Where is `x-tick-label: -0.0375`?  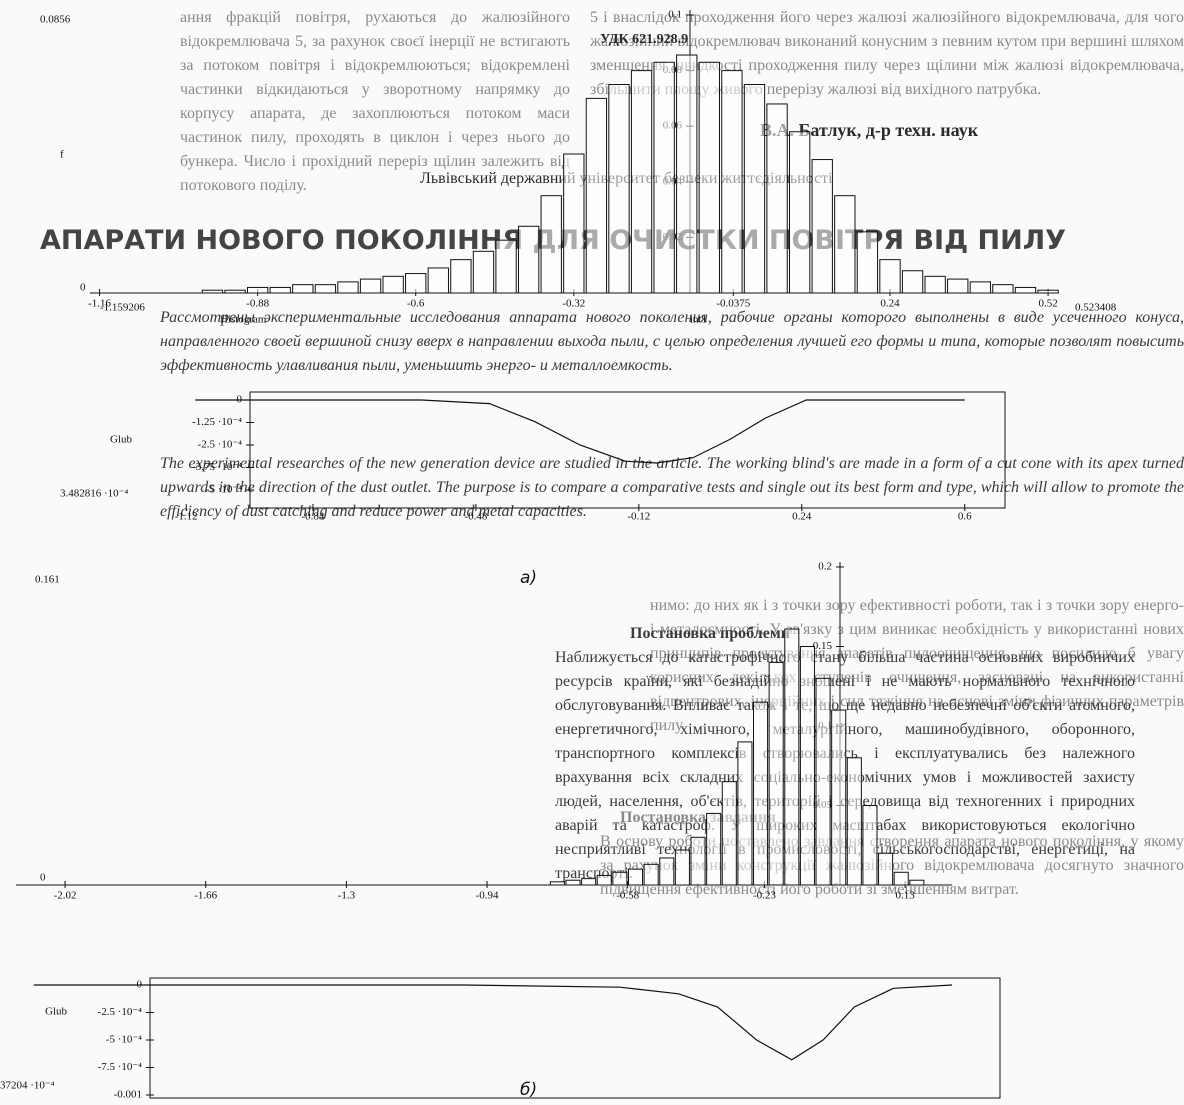 x-tick-label: -0.0375 is located at coordinates (733, 304).